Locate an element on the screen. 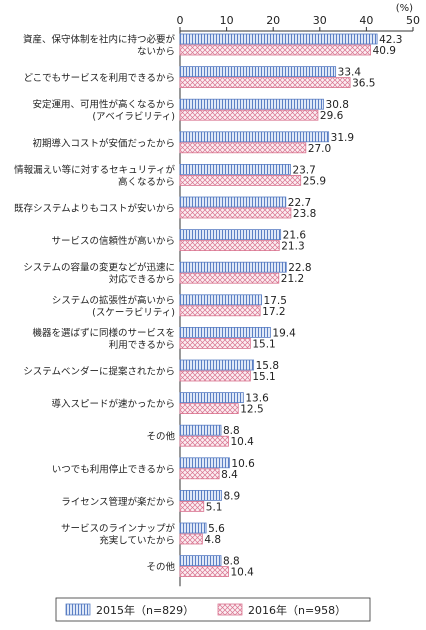  data-label: 27.0 is located at coordinates (319, 149).